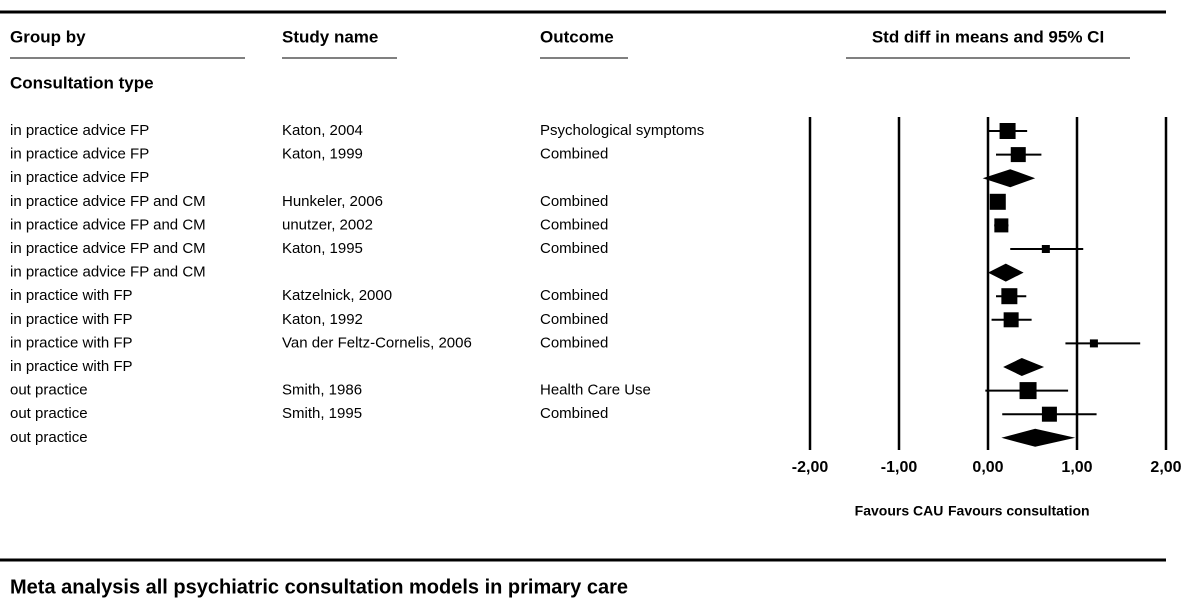 The image size is (1191, 600). Describe the element at coordinates (988, 36) in the screenshot. I see `column-header: Std diff in means and 95% CI` at that location.